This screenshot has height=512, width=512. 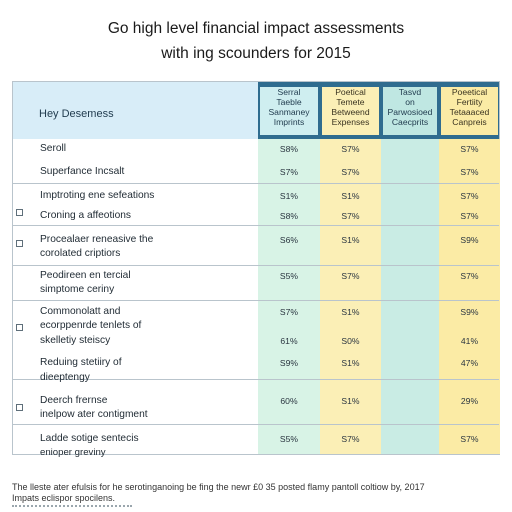 I want to click on row-label: Deerch frernse, so click(x=74, y=400).